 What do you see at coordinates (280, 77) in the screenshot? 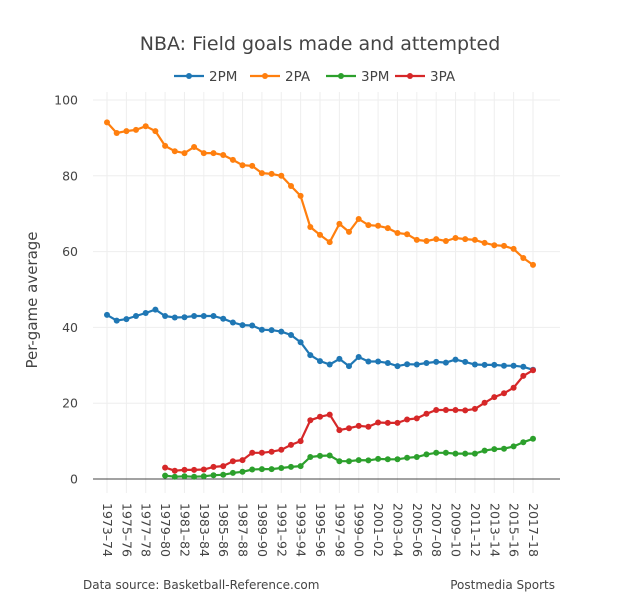
I see `legend-item-2PA: 2PA` at bounding box center [280, 77].